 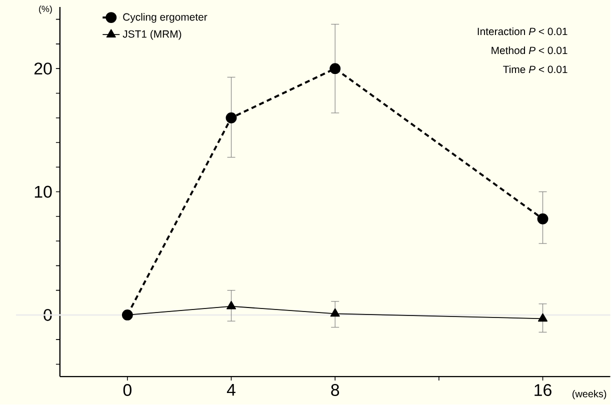 What do you see at coordinates (535, 70) in the screenshot?
I see `annotation: Time P < 0.01` at bounding box center [535, 70].